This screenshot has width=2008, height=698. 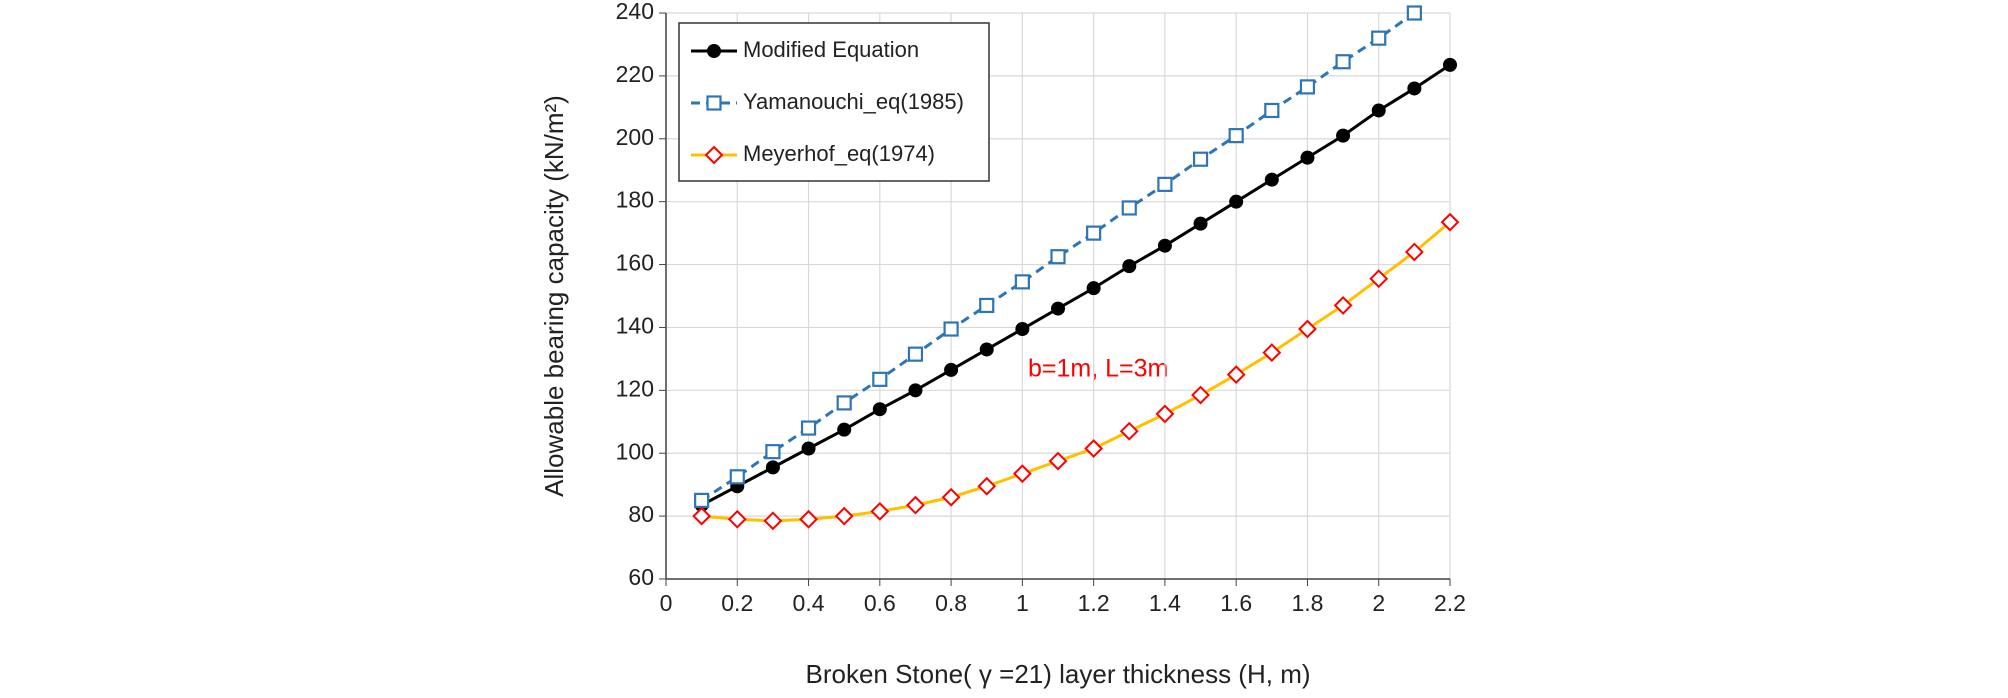 I want to click on x-tick-label: 0, so click(x=666, y=603).